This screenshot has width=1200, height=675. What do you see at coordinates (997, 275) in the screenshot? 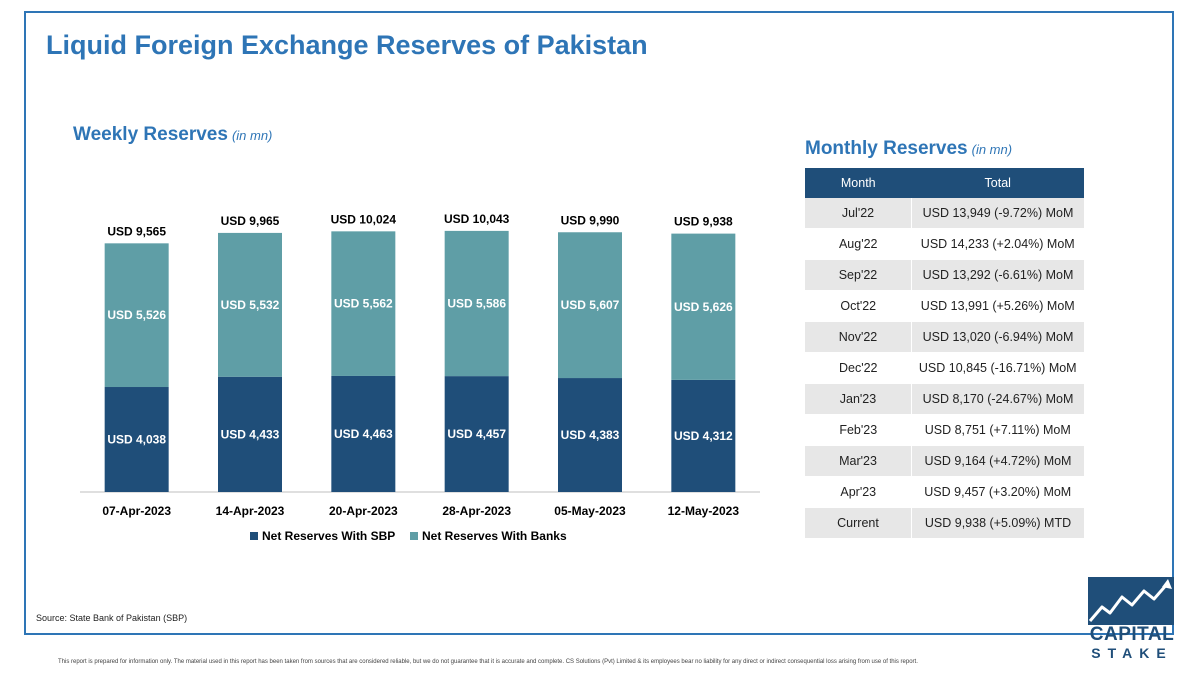
I see `total-cell: USD 13,292 (-6.61%) MoM` at bounding box center [997, 275].